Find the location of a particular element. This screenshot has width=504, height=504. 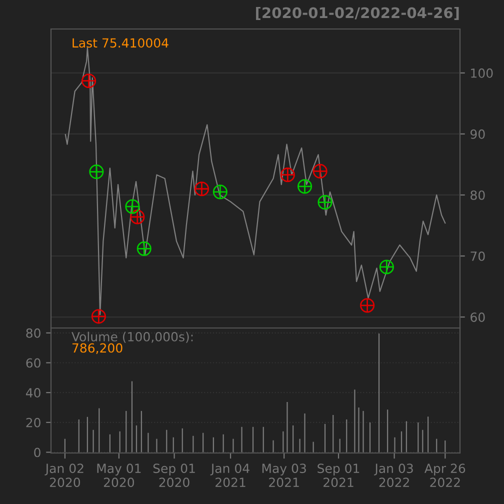

x-tick-label: Sep 01 2021 is located at coordinates (339, 476).